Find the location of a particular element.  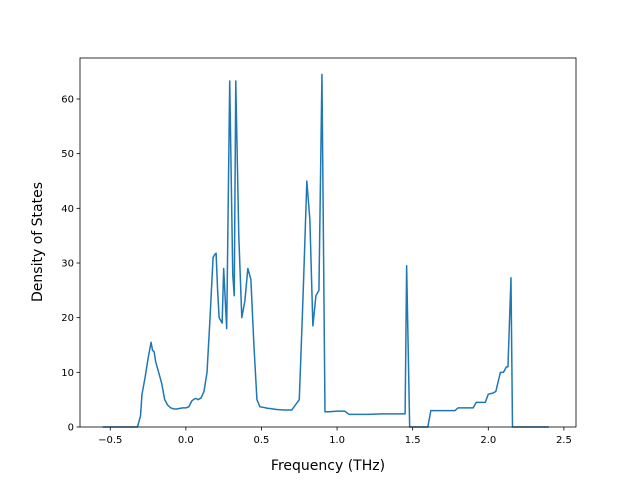

y-tick-label: 40 is located at coordinates (67, 209).